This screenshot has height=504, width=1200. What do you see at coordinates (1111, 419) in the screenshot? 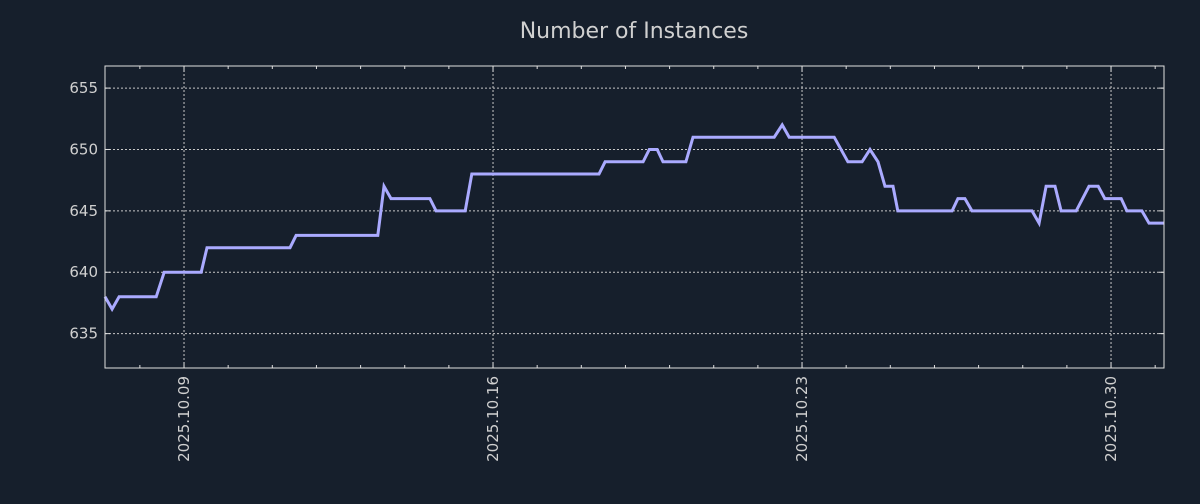
I see `x-tick-label: 2025.10.30` at bounding box center [1111, 419].